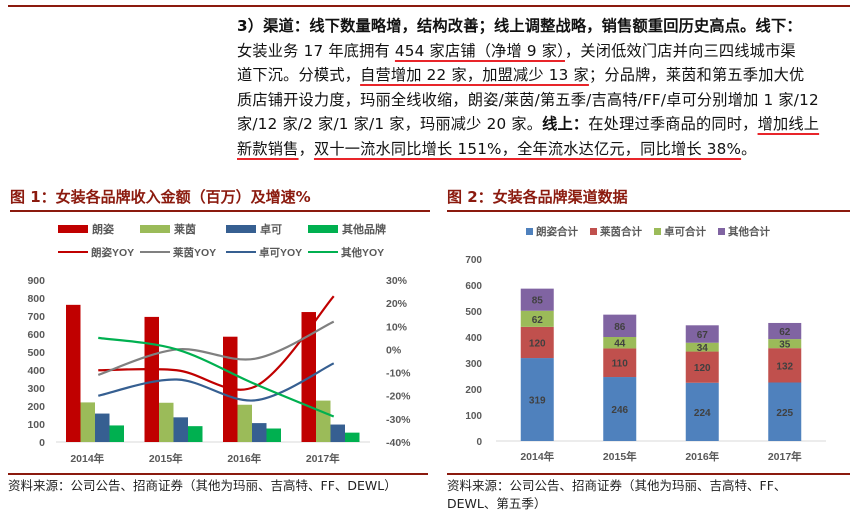 This screenshot has width=858, height=523. What do you see at coordinates (398, 374) in the screenshot?
I see `y2-tick: -10%` at bounding box center [398, 374].